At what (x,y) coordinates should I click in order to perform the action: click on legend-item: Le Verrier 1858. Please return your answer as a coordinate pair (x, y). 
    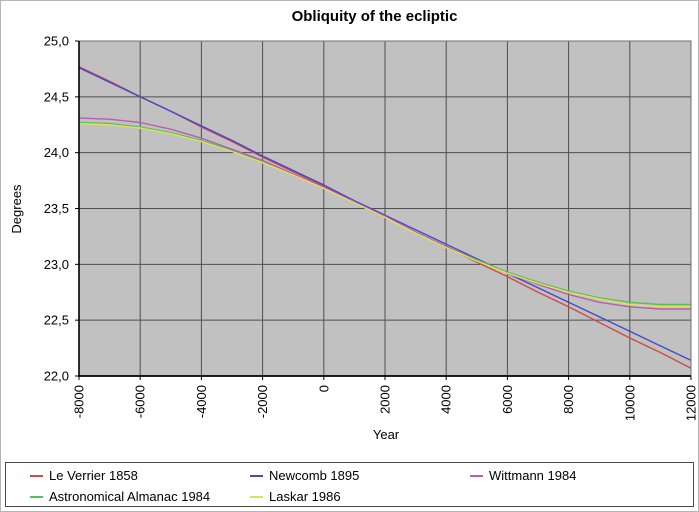
    Looking at the image, I should click on (84, 476).